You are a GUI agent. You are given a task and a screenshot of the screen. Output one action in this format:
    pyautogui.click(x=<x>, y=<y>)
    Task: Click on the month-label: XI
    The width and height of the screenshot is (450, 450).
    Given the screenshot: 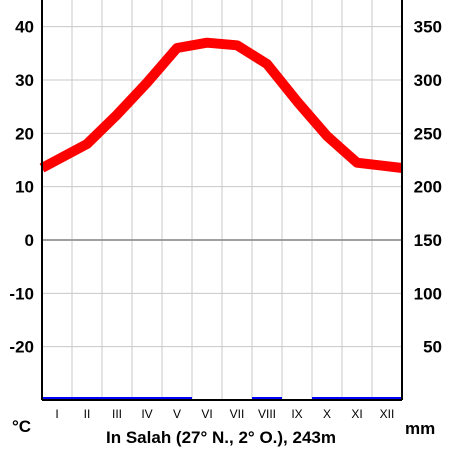 What is the action you would take?
    pyautogui.click(x=356, y=414)
    